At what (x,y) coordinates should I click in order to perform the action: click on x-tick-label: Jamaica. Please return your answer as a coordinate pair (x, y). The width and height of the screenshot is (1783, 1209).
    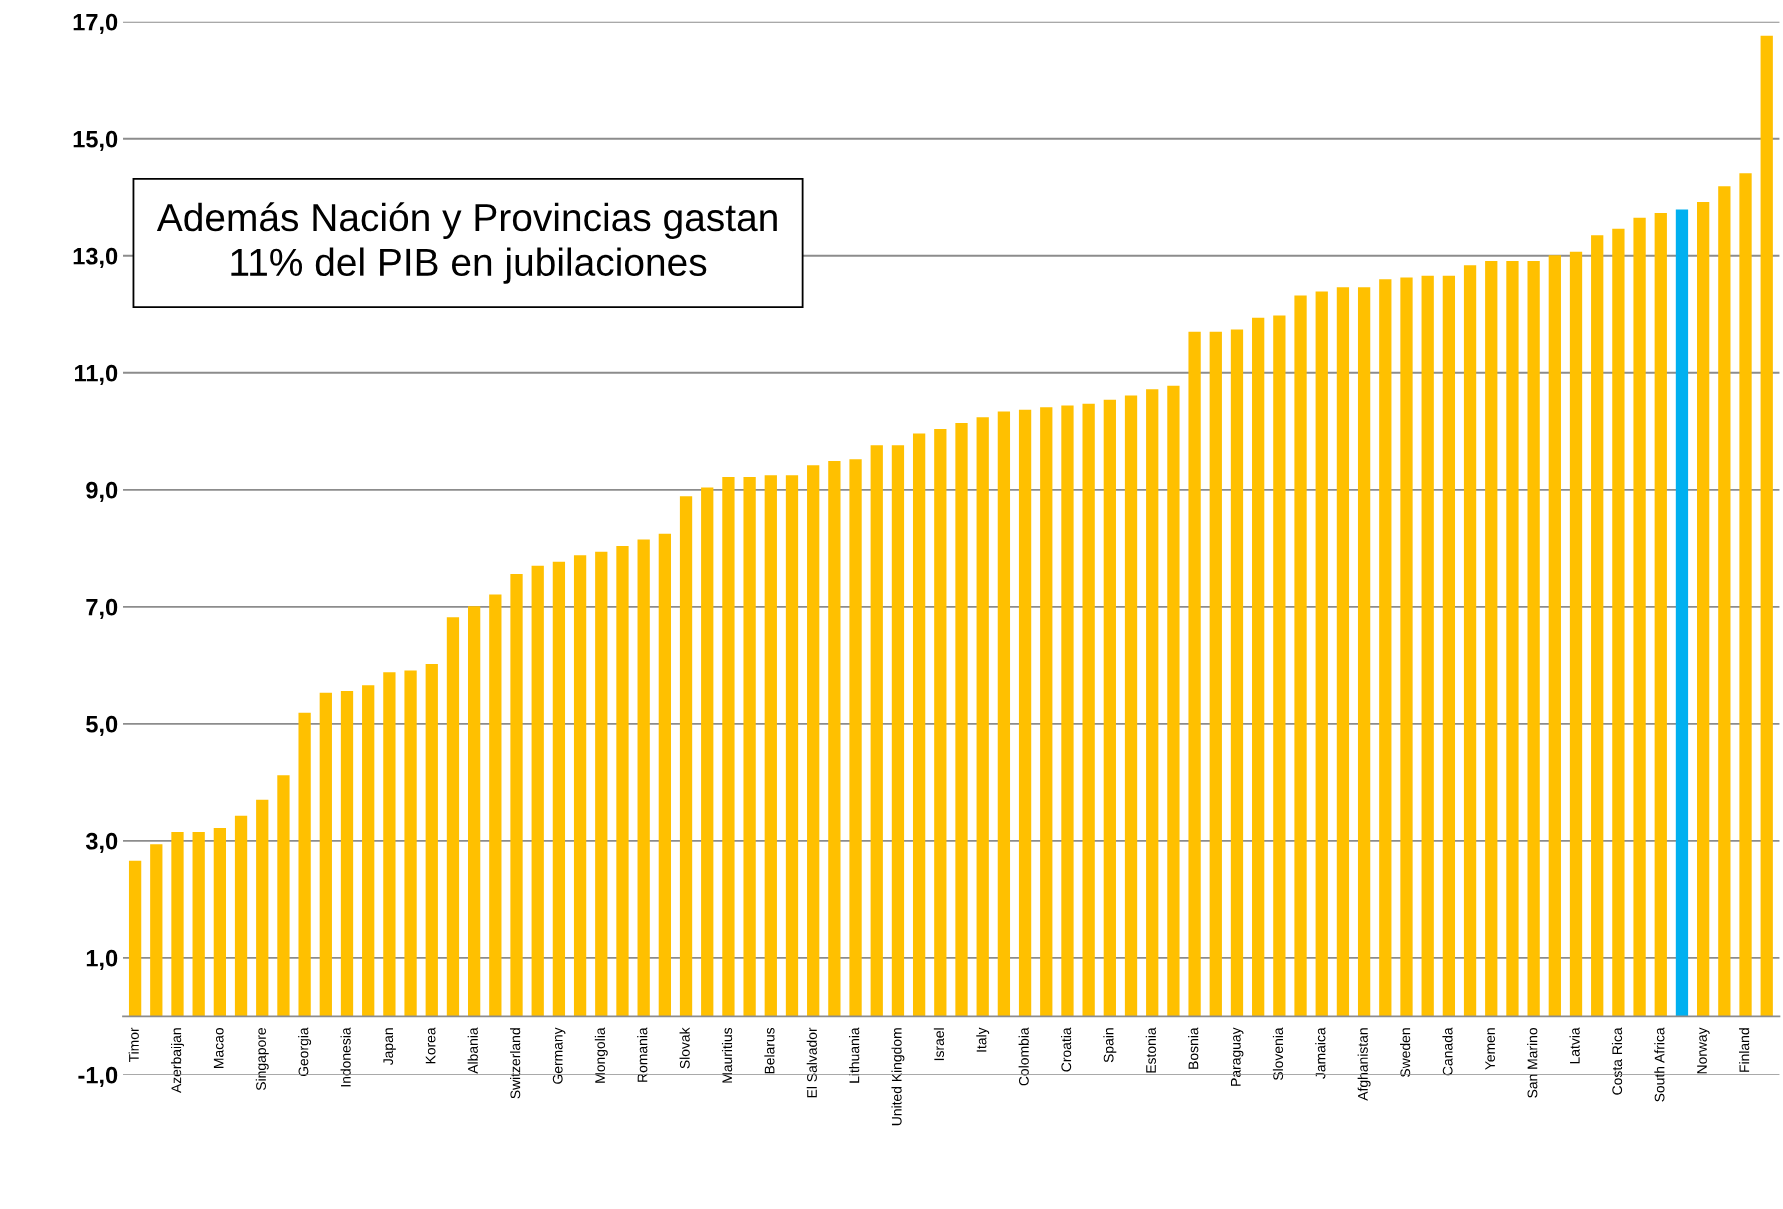
    Looking at the image, I should click on (1320, 1053).